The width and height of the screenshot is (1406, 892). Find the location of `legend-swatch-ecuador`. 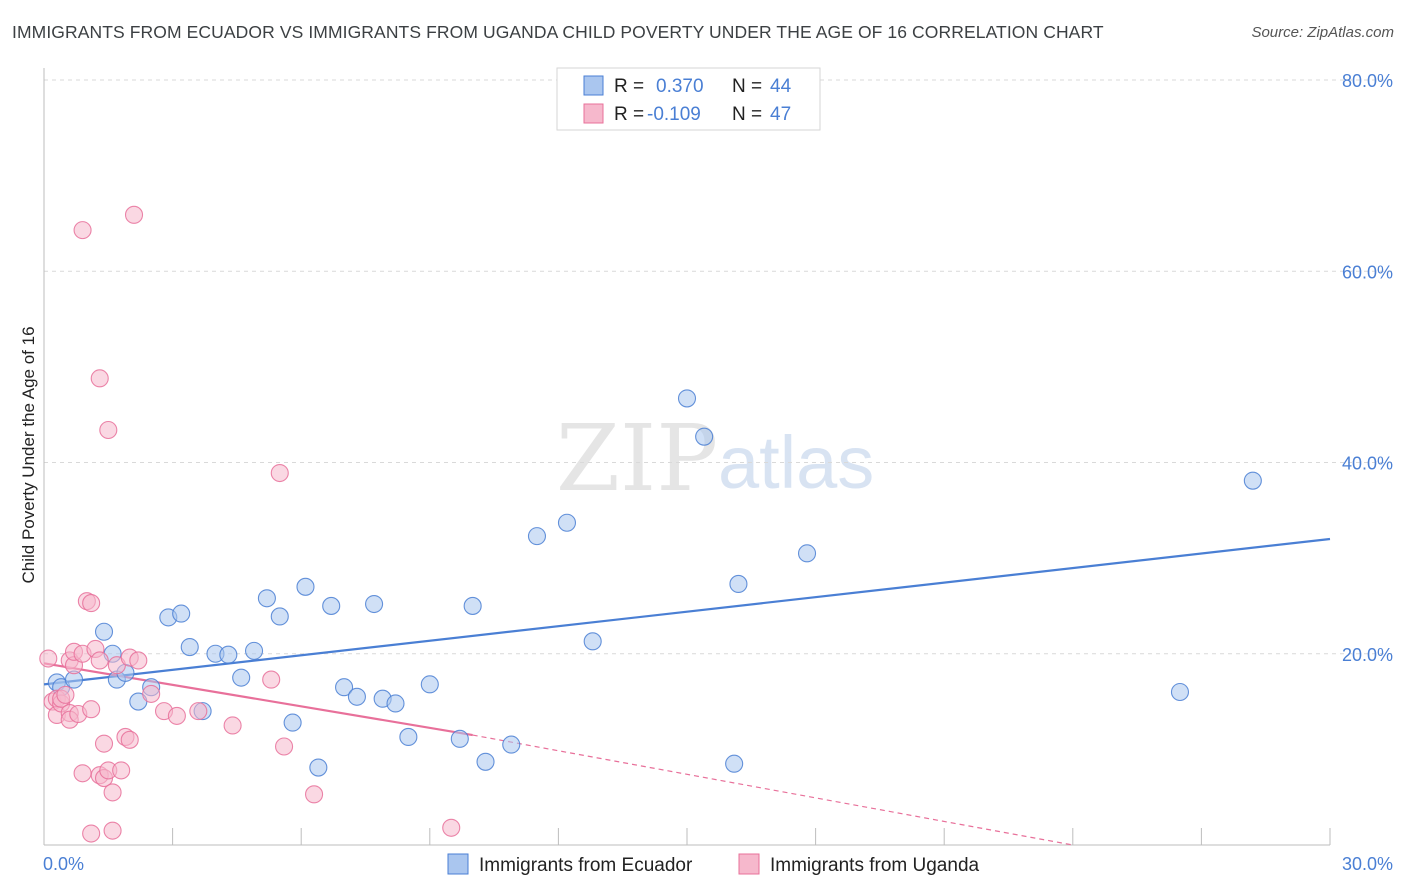

legend-swatch-ecuador is located at coordinates (593, 85).